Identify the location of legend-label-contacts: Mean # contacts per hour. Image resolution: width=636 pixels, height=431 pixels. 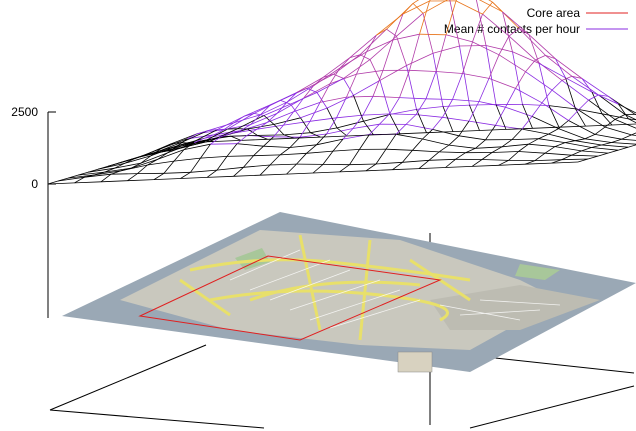
(512, 29).